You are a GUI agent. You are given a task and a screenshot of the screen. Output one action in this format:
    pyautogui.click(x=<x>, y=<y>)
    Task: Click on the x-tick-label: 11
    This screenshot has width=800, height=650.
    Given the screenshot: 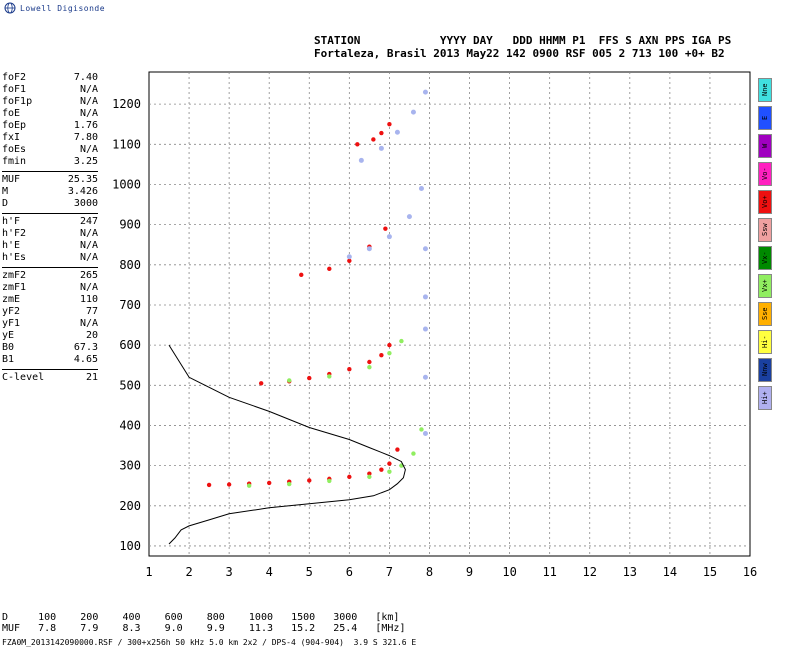 What is the action you would take?
    pyautogui.click(x=549, y=572)
    